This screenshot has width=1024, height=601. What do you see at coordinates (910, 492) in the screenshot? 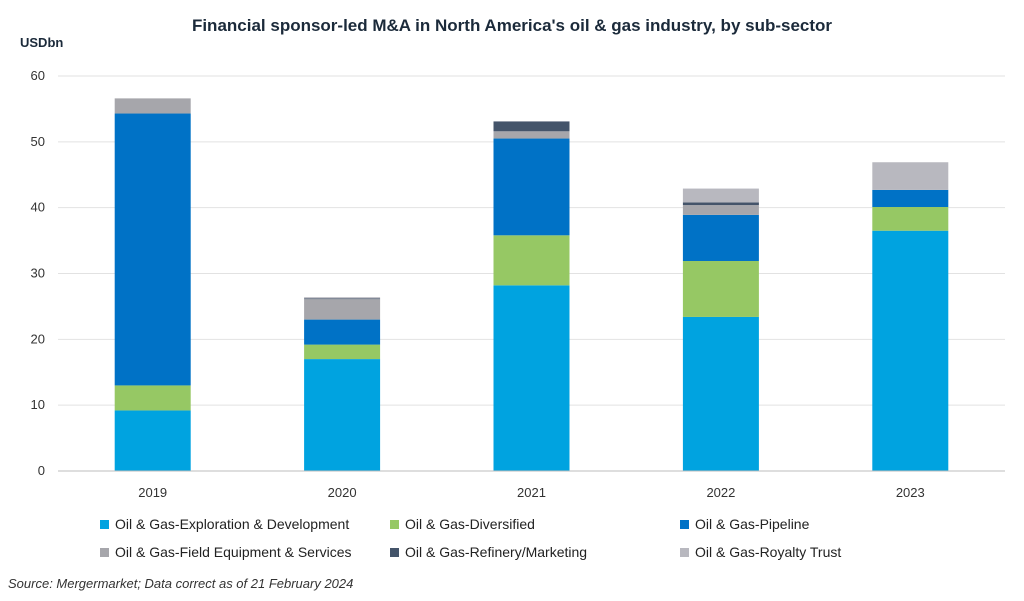
I see `x-tick-label-2023: 2023` at bounding box center [910, 492].